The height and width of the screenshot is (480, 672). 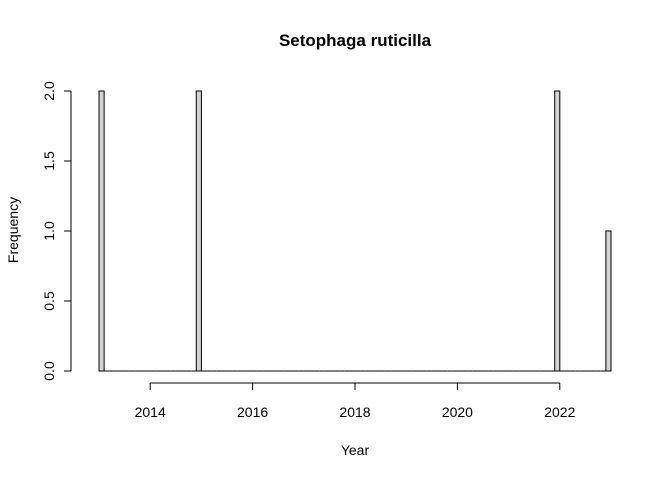 I want to click on y-axis-label: Frequency, so click(x=13, y=230).